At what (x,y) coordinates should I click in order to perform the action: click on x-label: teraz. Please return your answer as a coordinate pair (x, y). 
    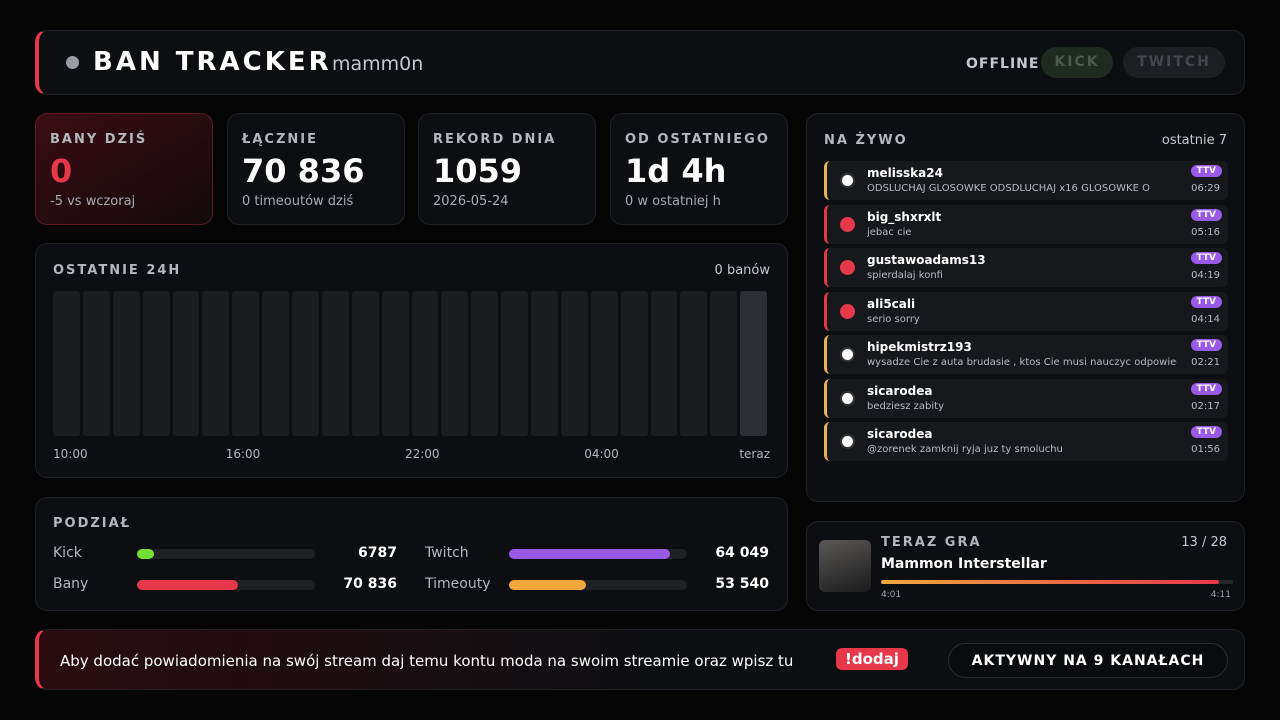
    Looking at the image, I should click on (754, 454).